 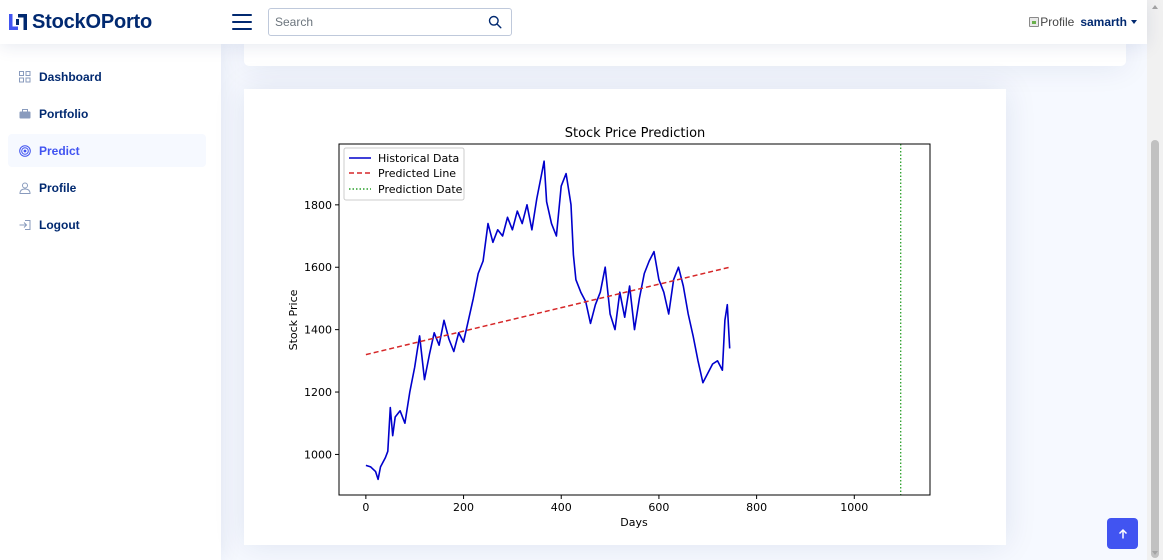 I want to click on person-icon, so click(x=25, y=188).